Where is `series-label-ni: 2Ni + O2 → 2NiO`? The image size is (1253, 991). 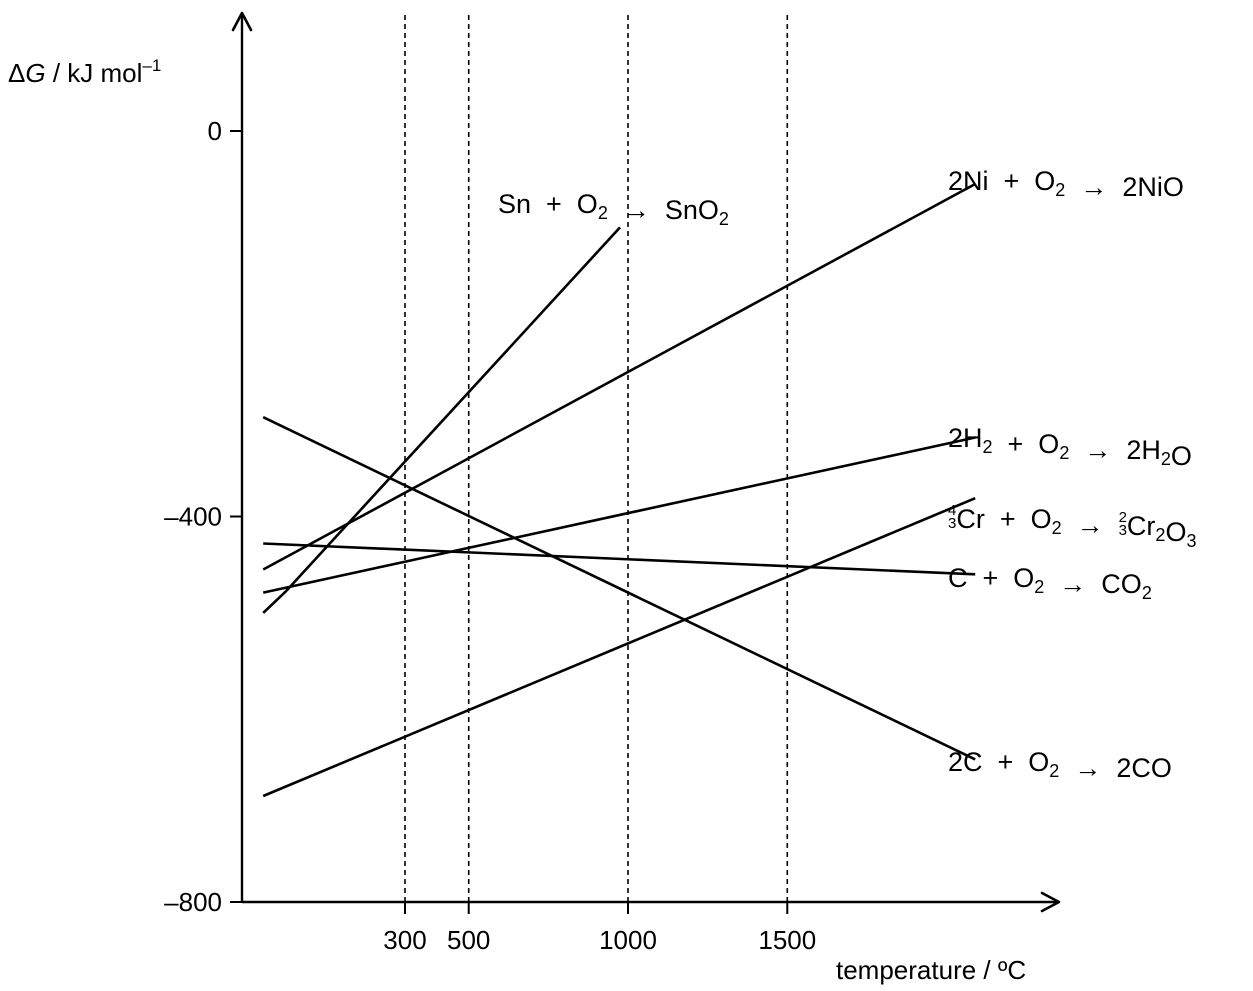 series-label-ni: 2Ni + O2 → 2NiO is located at coordinates (1066, 184).